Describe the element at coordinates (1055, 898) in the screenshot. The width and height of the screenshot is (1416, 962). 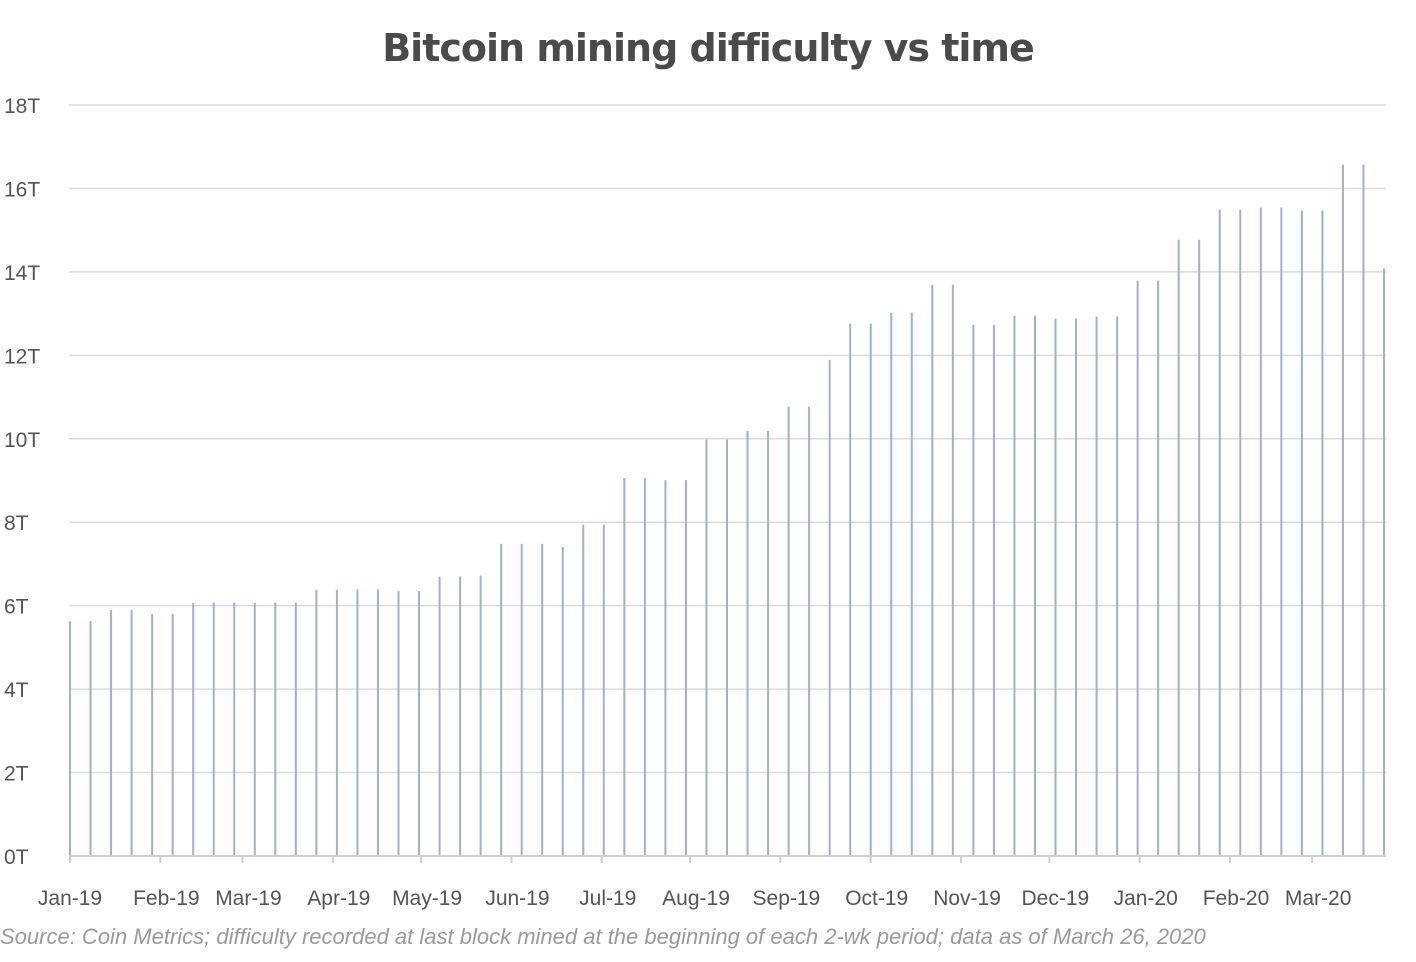
I see `x-tick-label: Dec-19` at that location.